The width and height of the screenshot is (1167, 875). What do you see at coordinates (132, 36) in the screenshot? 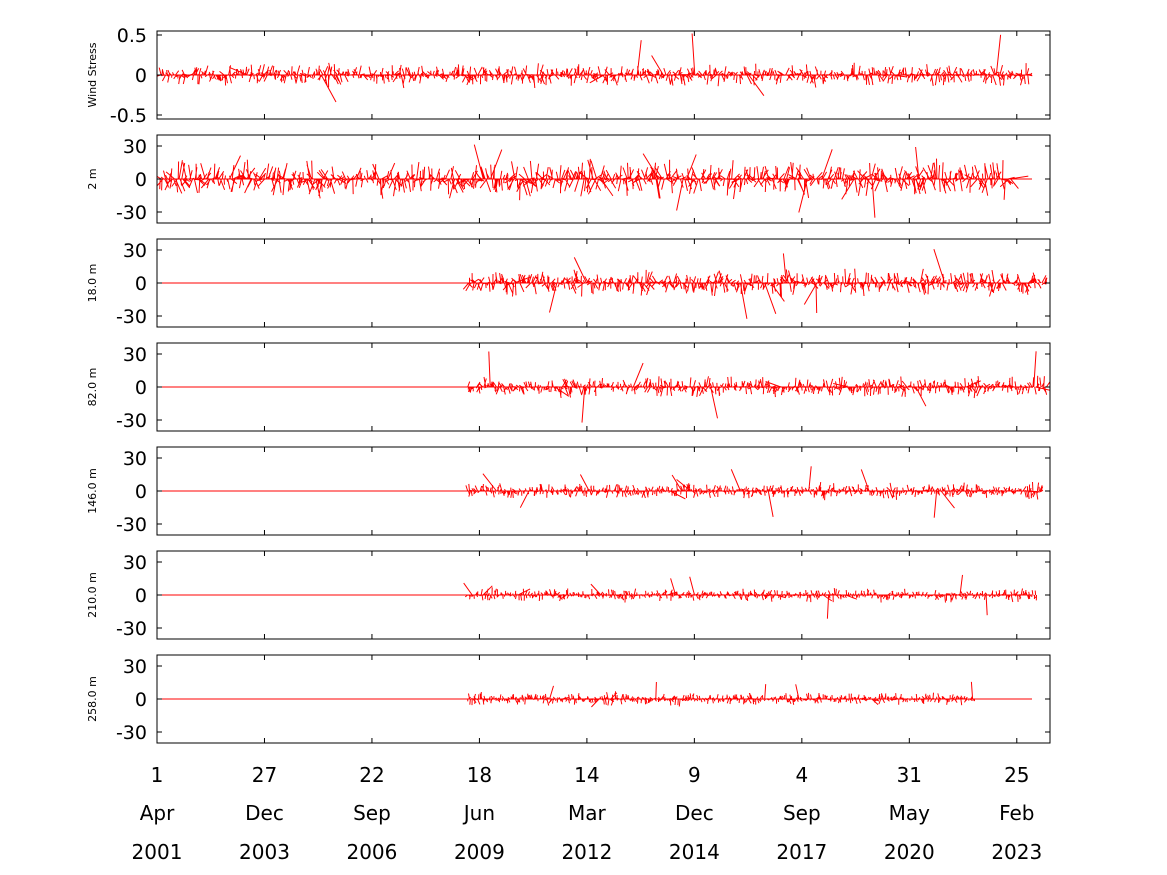
I see `ytick-label: 0.5` at bounding box center [132, 36].